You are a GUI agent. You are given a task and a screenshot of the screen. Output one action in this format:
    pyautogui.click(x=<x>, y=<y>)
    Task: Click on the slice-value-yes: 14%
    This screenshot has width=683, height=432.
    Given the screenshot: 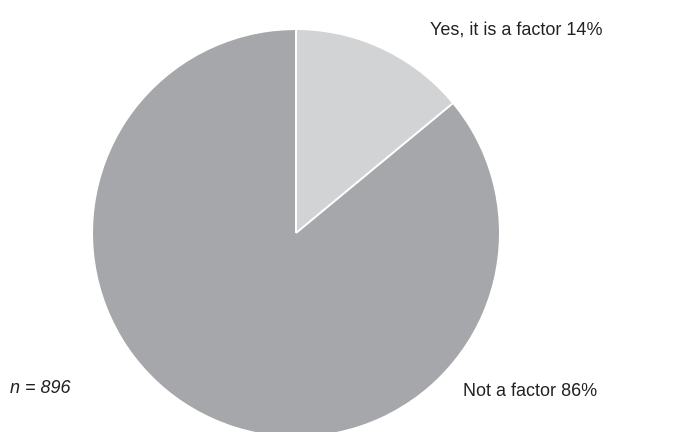 What is the action you would take?
    pyautogui.click(x=584, y=29)
    